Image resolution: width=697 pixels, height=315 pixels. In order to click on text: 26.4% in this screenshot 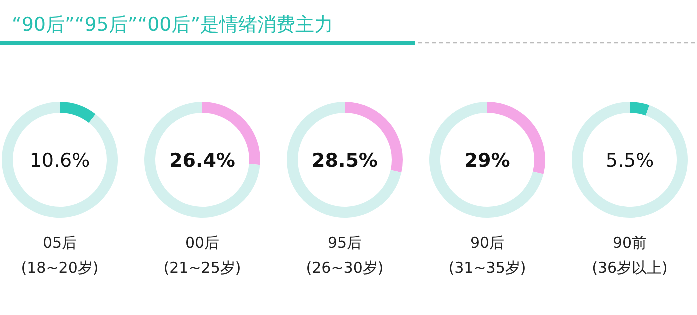, I will do `click(203, 161)`.